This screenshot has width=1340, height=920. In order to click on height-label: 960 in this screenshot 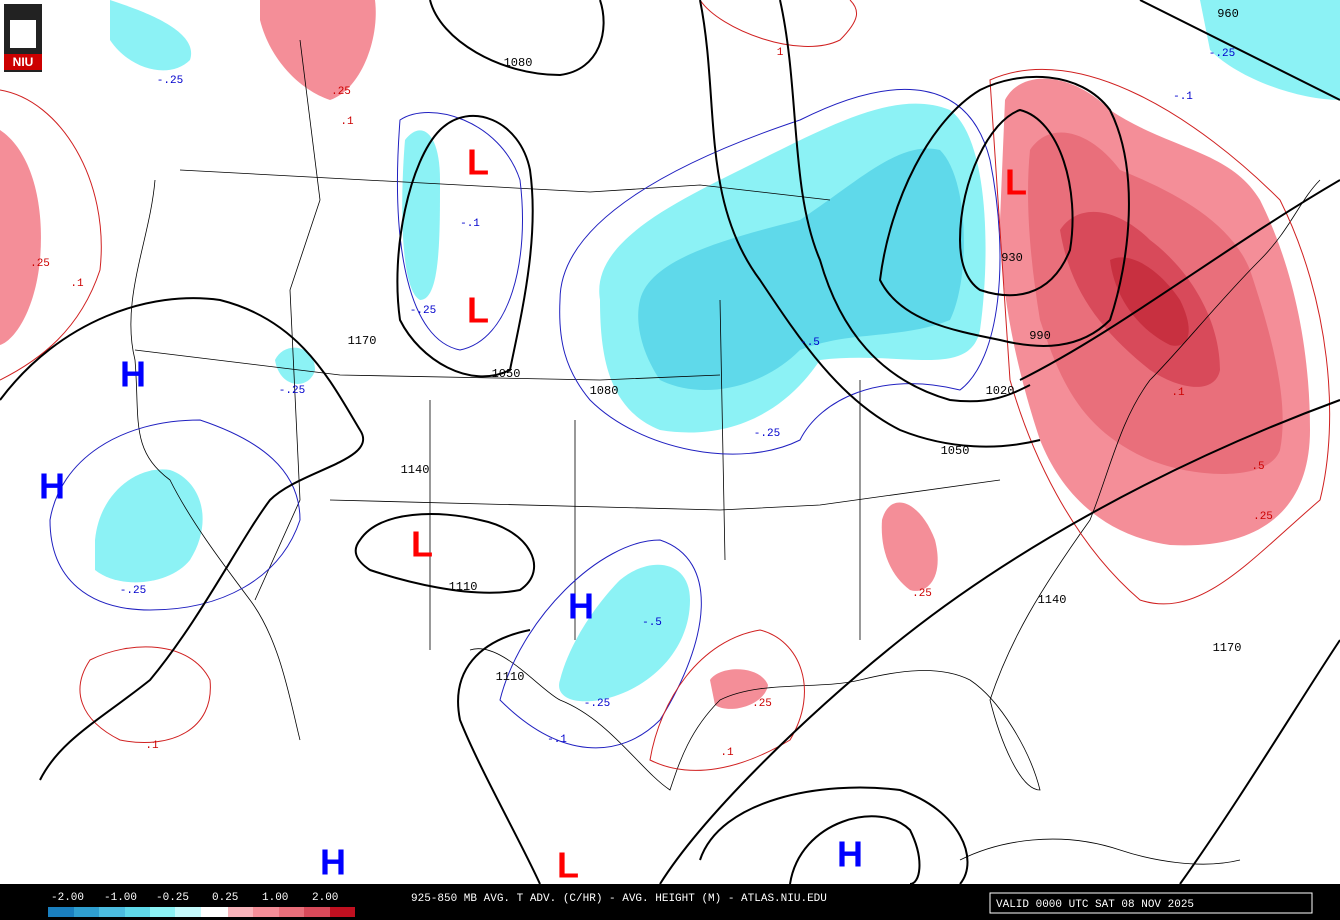, I will do `click(1228, 14)`.